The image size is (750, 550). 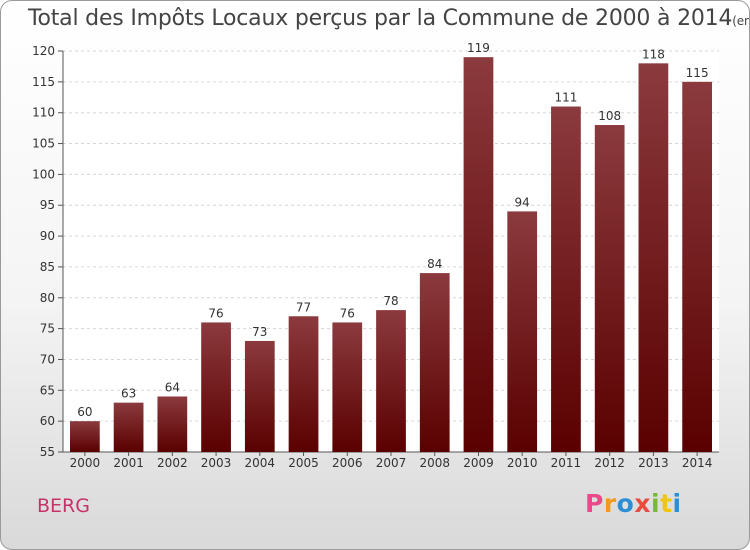 I want to click on bar-value-label: 119, so click(x=478, y=48).